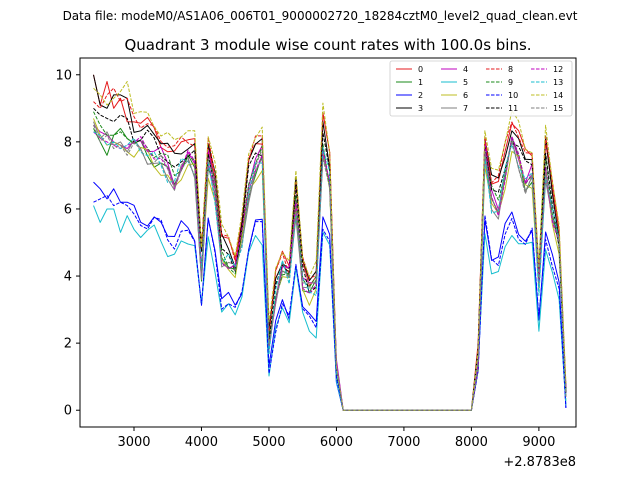 This screenshot has height=480, width=640. I want to click on legend-label-5: 5, so click(465, 82).